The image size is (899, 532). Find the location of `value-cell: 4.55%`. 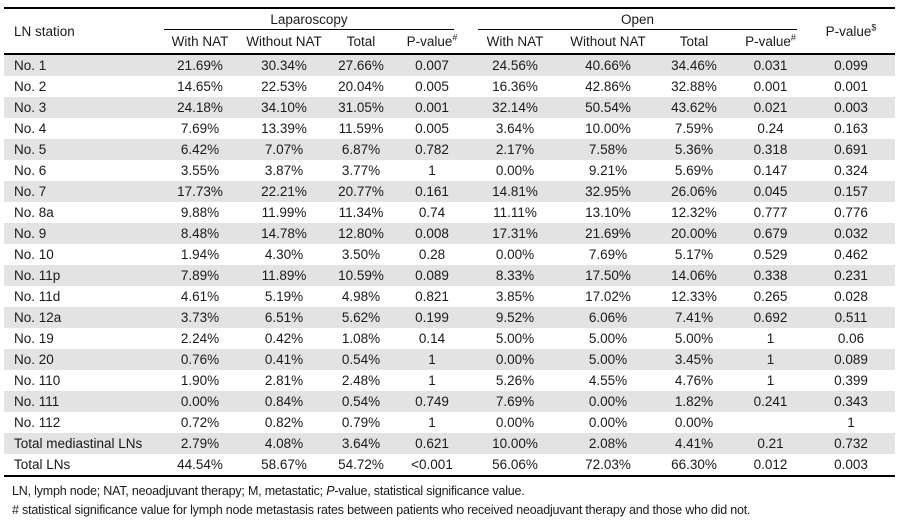

value-cell: 4.55% is located at coordinates (608, 380).